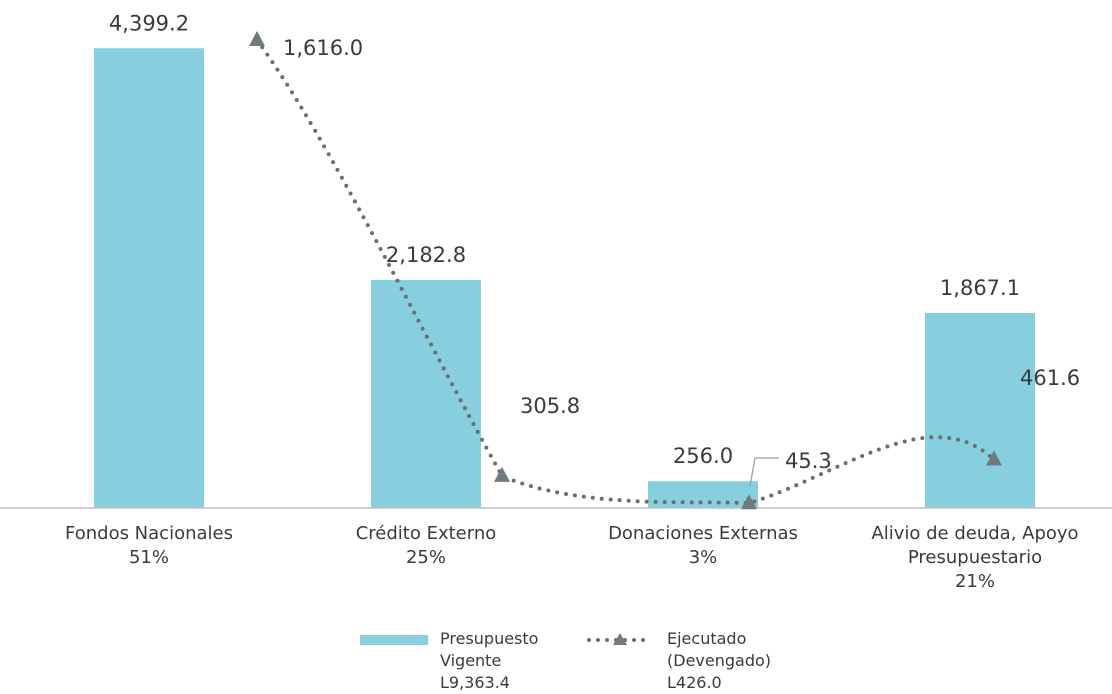  Describe the element at coordinates (975, 545) in the screenshot. I see `category-name: Alivio de deuda, Apoyo Presupuestario` at that location.